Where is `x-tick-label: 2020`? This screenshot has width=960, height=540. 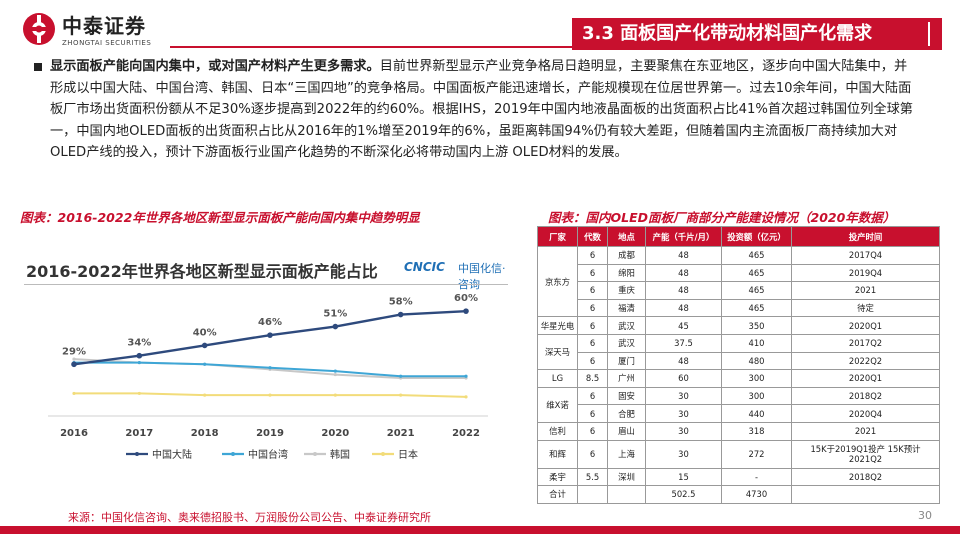 x-tick-label: 2020 is located at coordinates (335, 433).